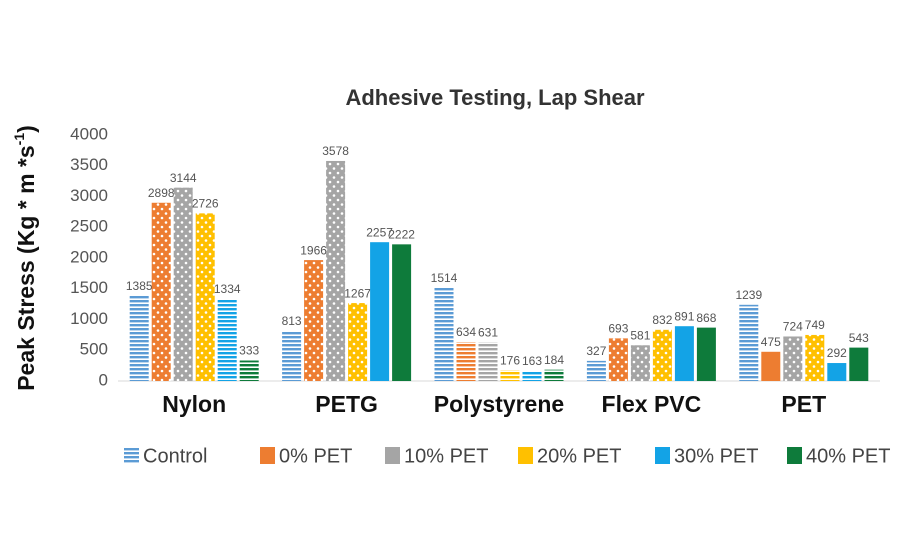 The width and height of the screenshot is (900, 550). I want to click on value-label: 475, so click(771, 342).